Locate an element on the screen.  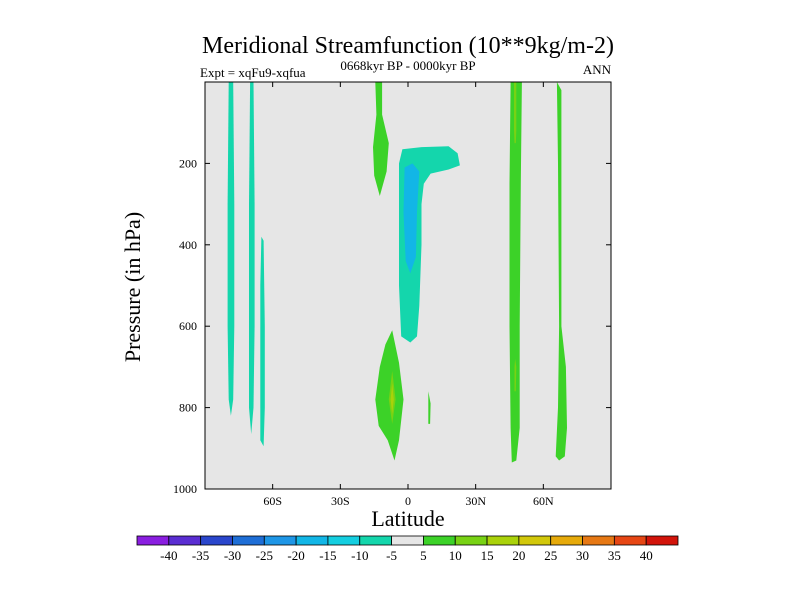
colorbar-label: -10 is located at coordinates (359, 555).